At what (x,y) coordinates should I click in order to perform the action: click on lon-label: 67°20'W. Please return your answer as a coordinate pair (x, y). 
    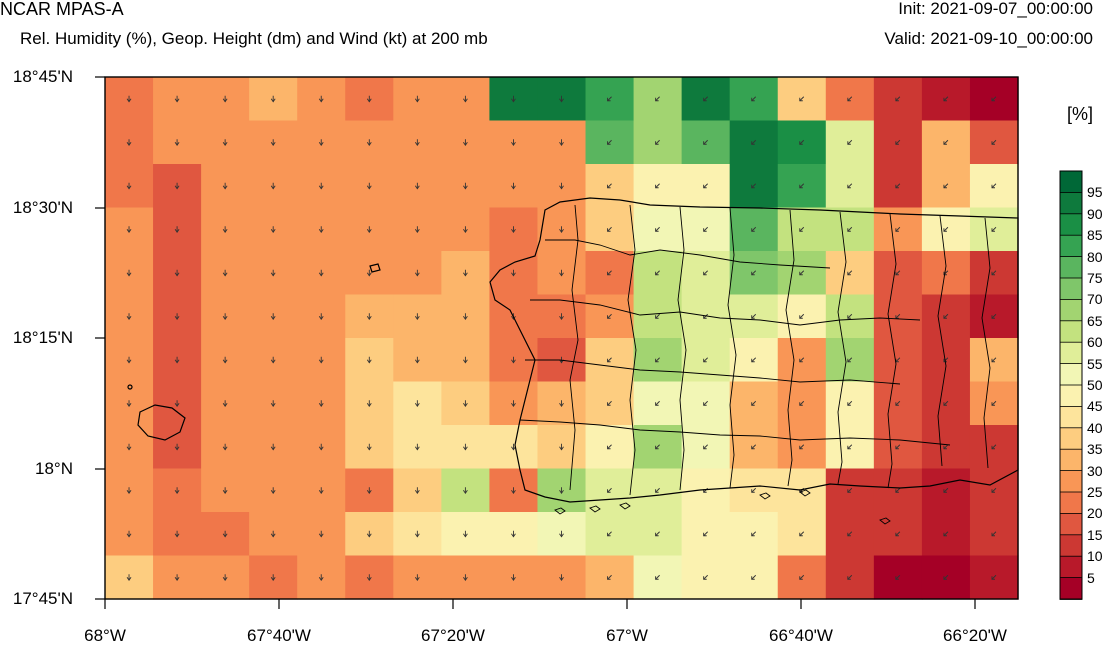
    Looking at the image, I should click on (453, 635).